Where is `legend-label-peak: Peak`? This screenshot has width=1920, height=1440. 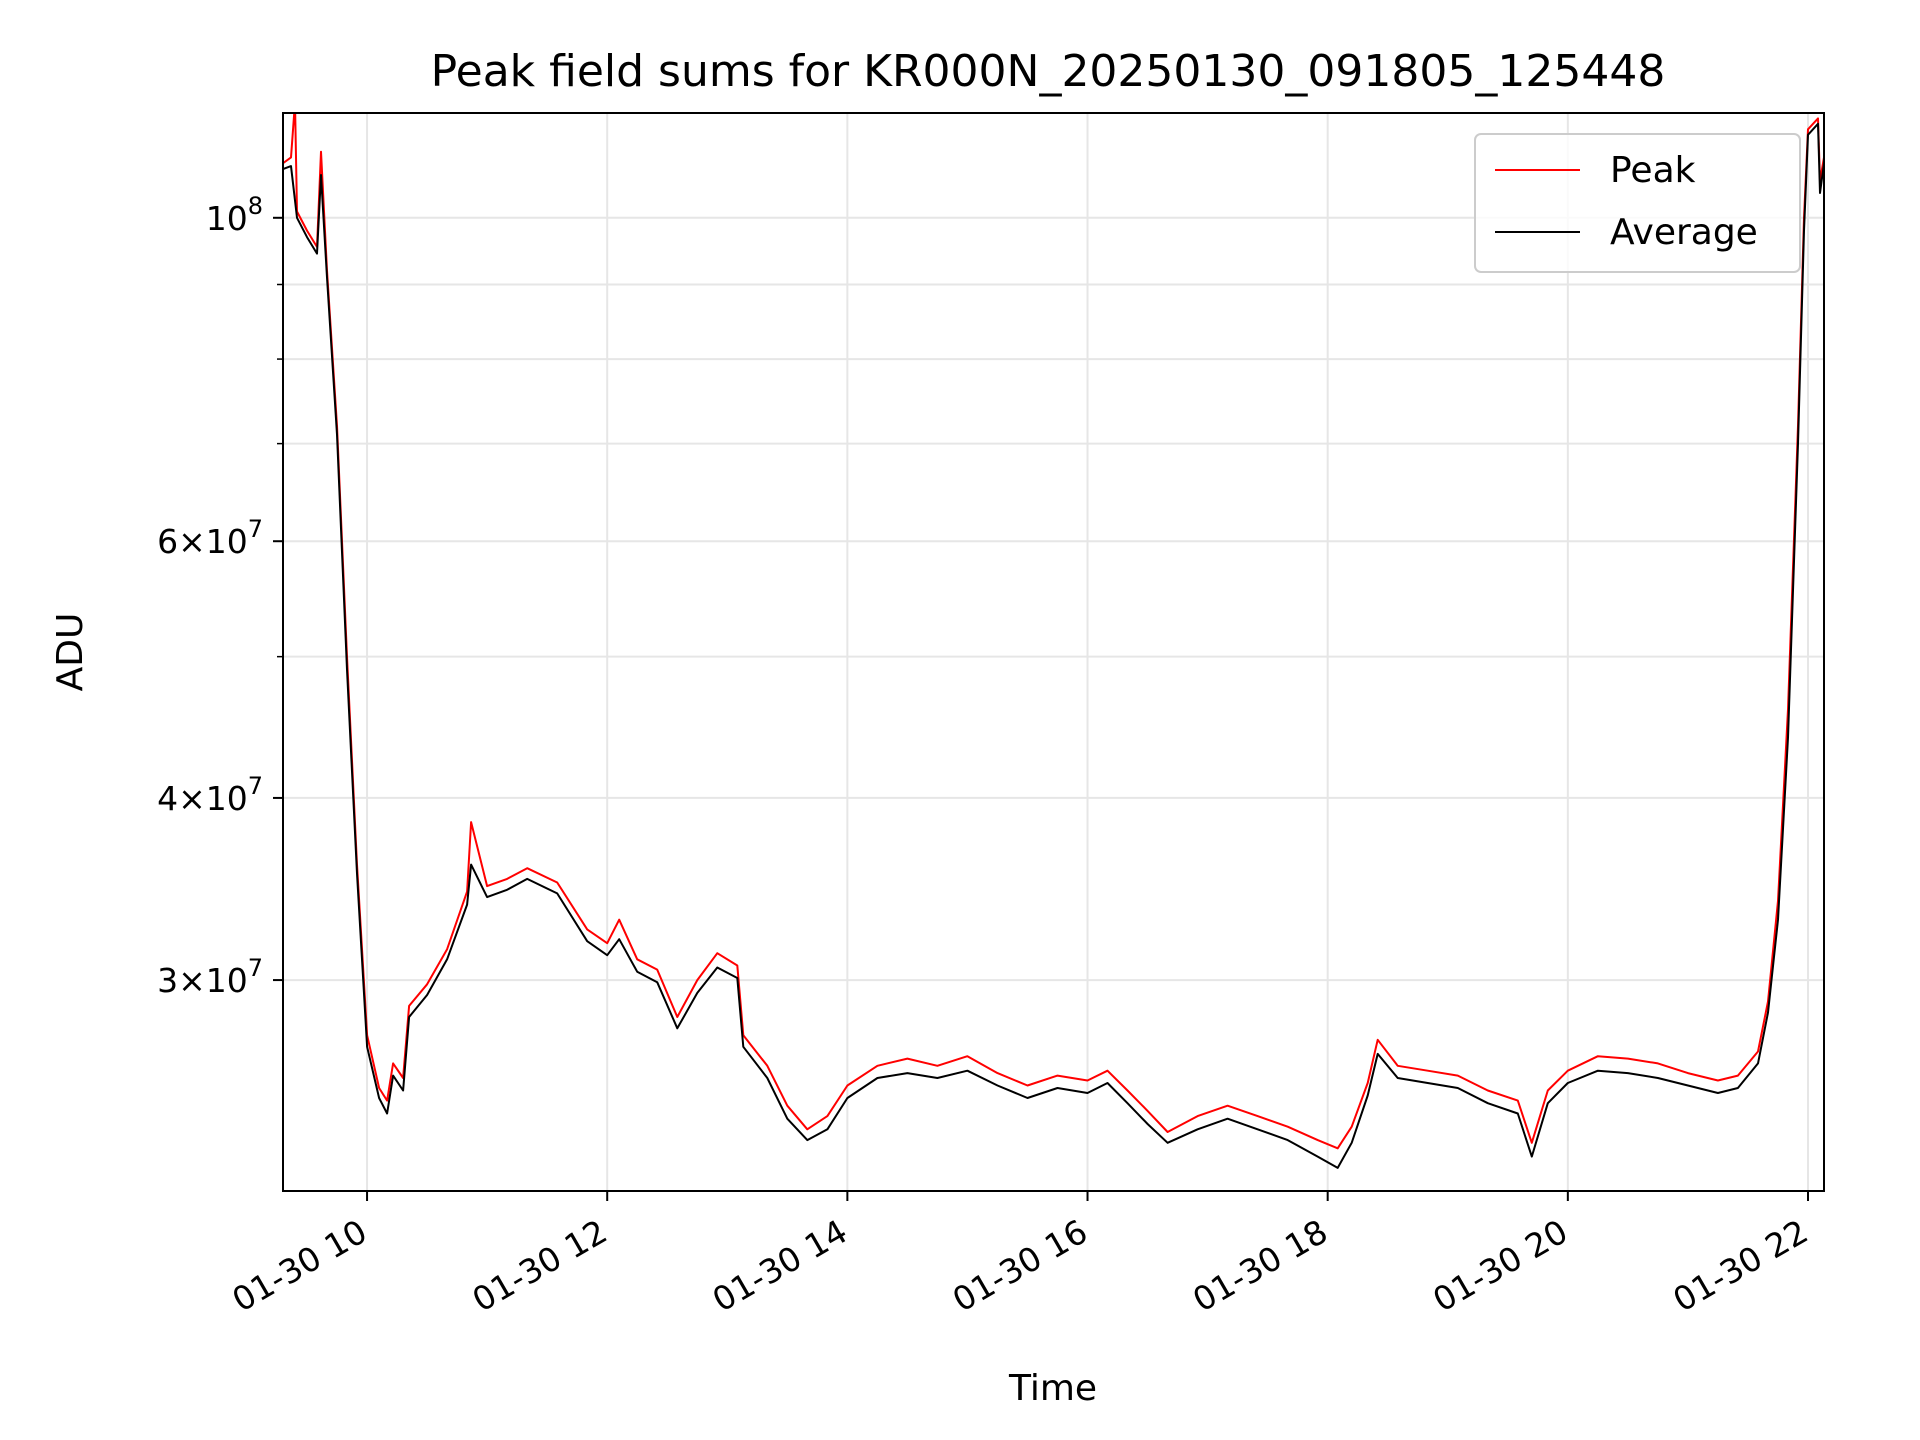 legend-label-peak: Peak is located at coordinates (1653, 170).